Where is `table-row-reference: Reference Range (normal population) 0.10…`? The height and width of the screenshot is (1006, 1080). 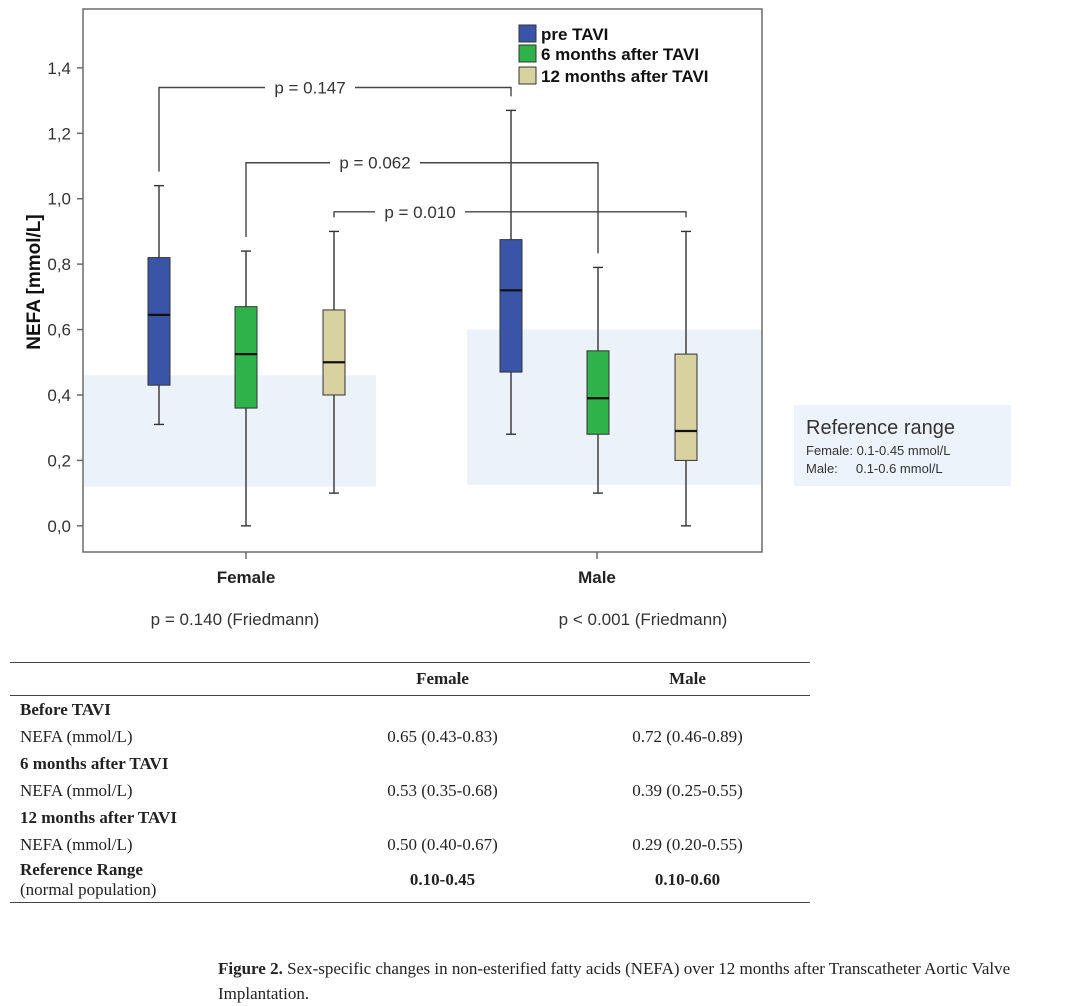
table-row-reference: Reference Range (normal population) 0.10… is located at coordinates (410, 880).